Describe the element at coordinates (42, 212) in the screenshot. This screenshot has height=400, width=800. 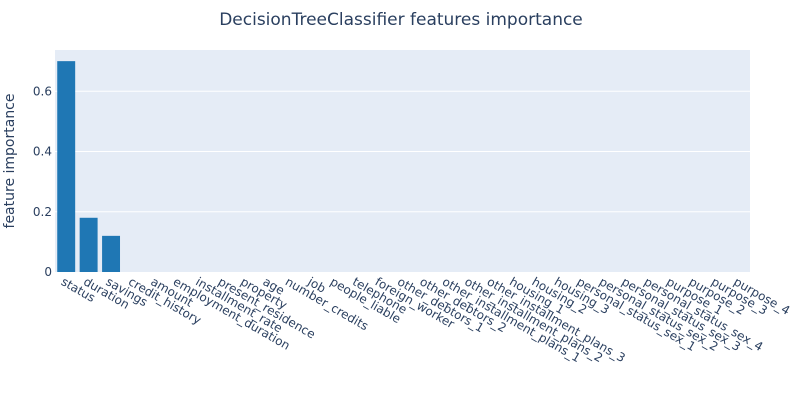
I see `y-tick-label: 0.2` at that location.